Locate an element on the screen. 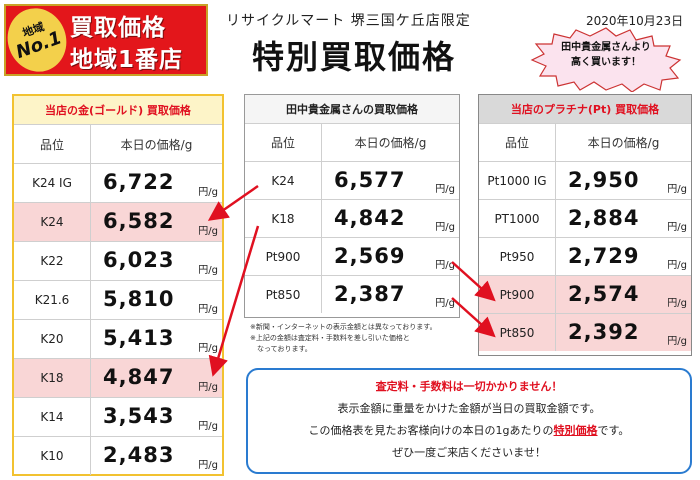 This screenshot has height=480, width=700. table-row: K24 IG 6,722 円/g is located at coordinates (118, 182).